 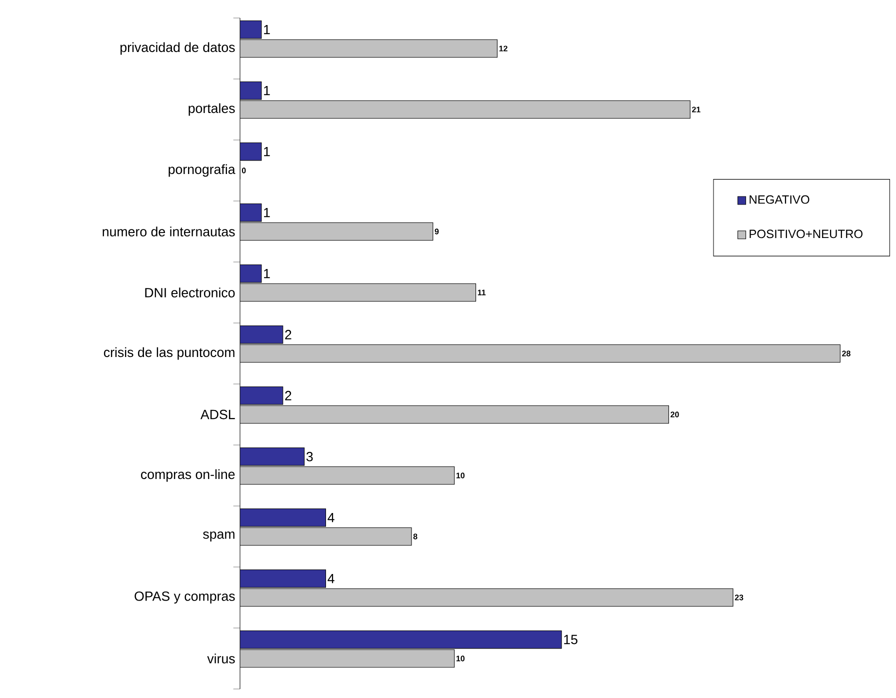 I want to click on legend-label: POSITIVO+NEUTRO, so click(x=806, y=234).